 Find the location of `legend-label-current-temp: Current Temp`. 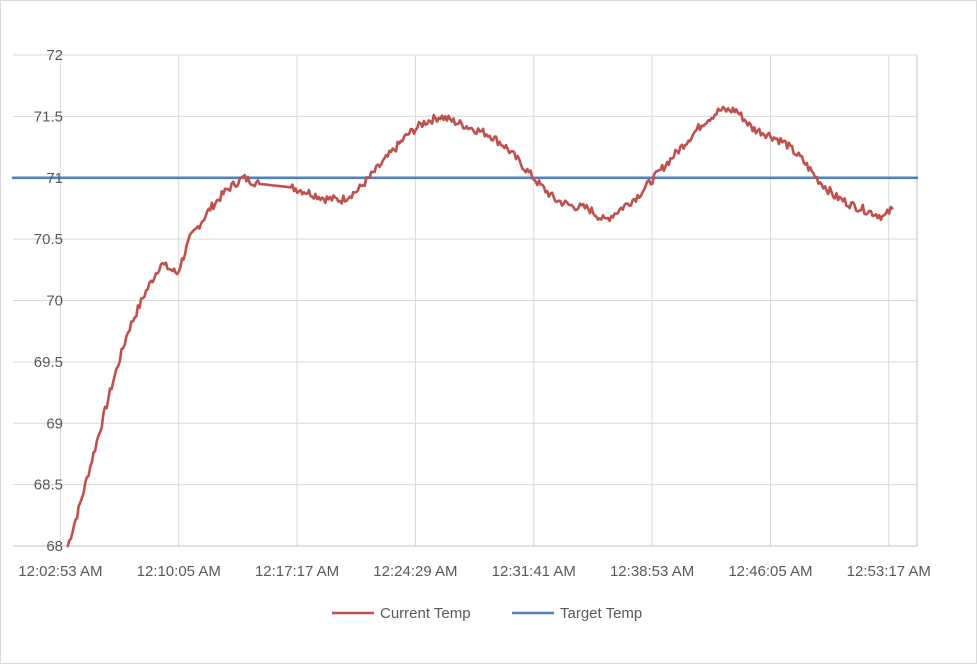

legend-label-current-temp: Current Temp is located at coordinates (425, 613).